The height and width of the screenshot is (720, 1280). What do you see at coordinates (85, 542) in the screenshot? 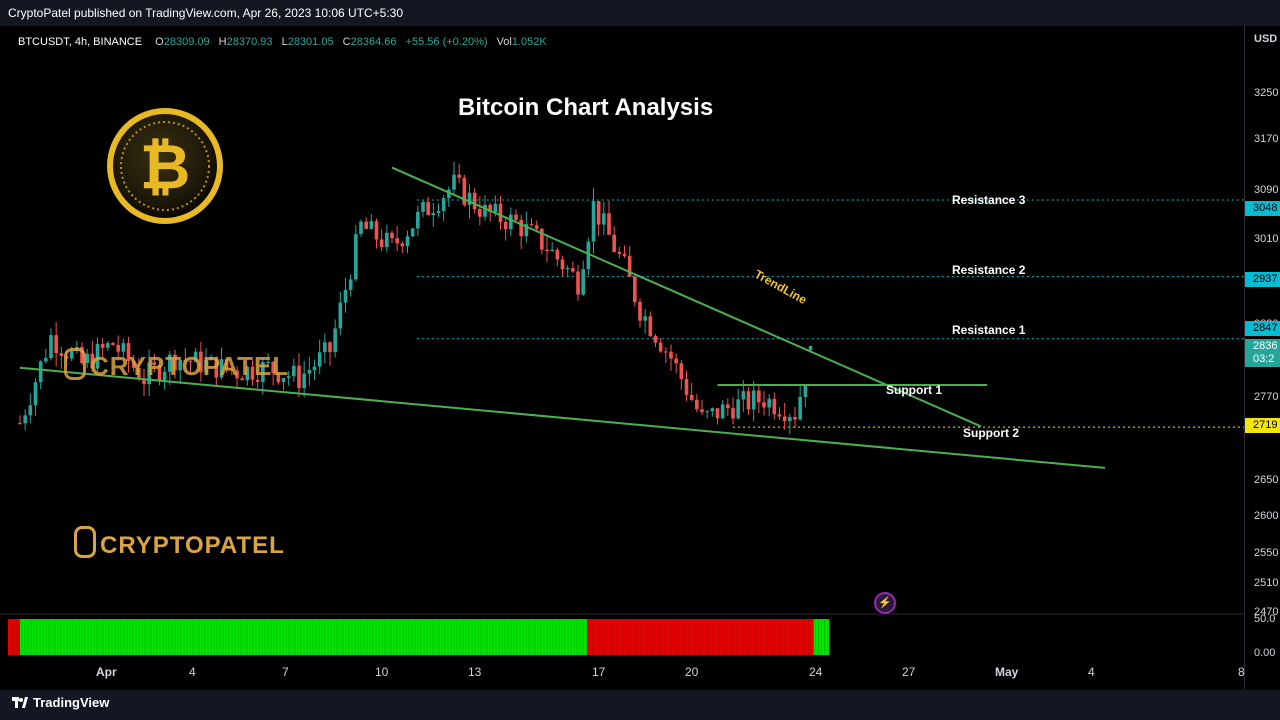
I see `brand-logo-icon` at bounding box center [85, 542].